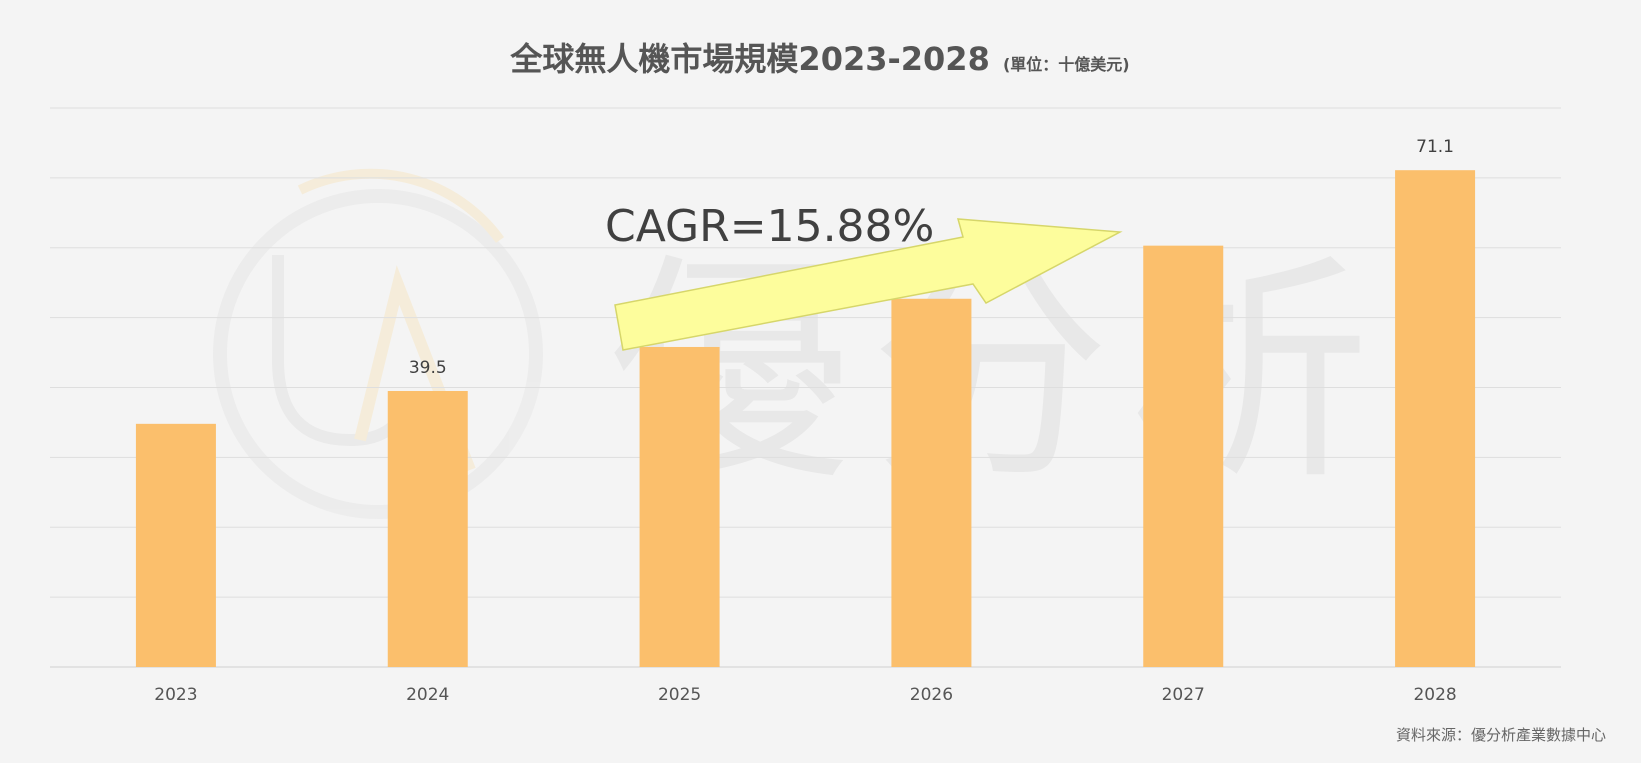 This screenshot has width=1641, height=763. Describe the element at coordinates (1183, 456) in the screenshot. I see `bar-2027` at that location.